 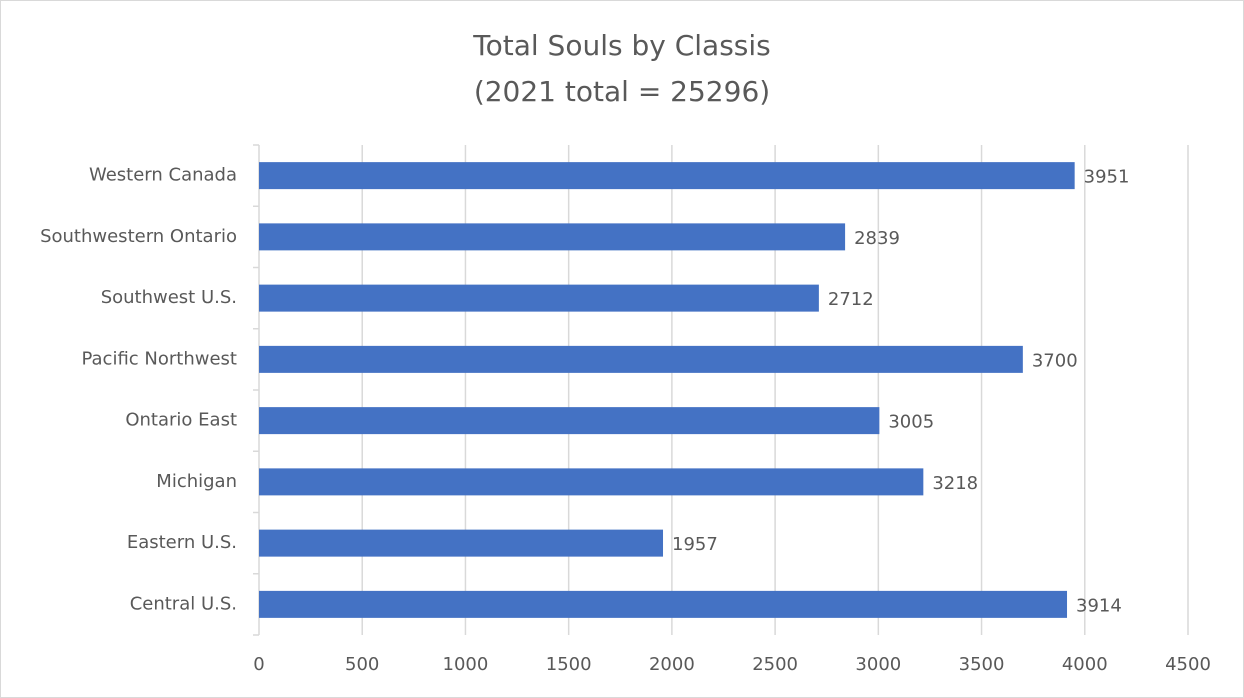 I want to click on y-tick-label: Central U.S., so click(x=183, y=603).